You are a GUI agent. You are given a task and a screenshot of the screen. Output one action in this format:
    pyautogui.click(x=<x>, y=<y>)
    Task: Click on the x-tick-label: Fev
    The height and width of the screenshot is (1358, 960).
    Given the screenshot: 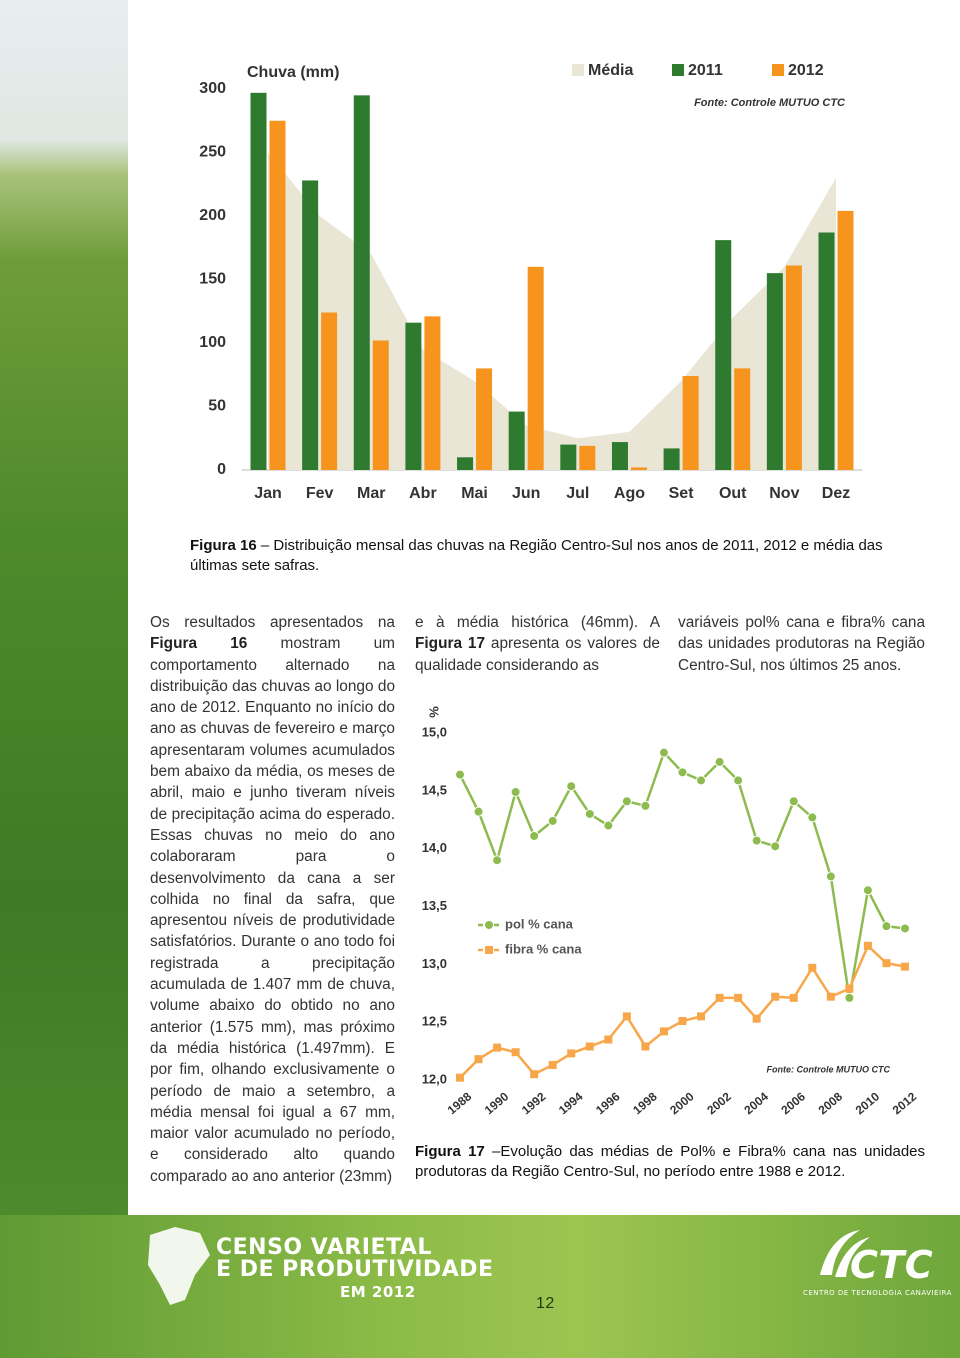 What is the action you would take?
    pyautogui.click(x=320, y=493)
    